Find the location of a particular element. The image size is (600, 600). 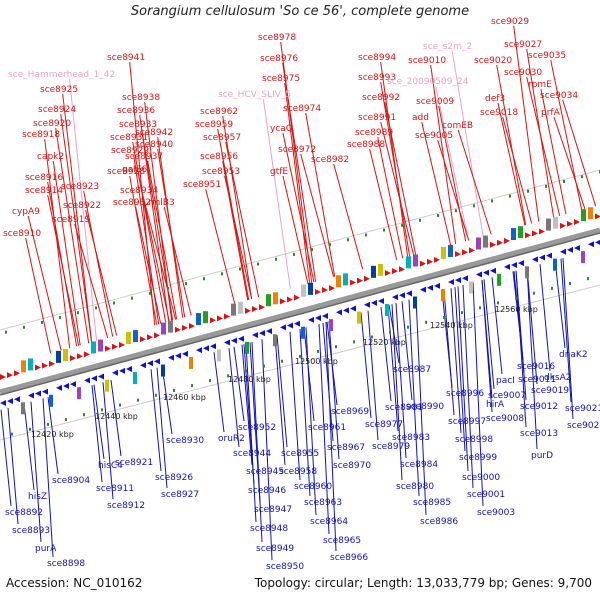

gene-label: dksA2 is located at coordinates (558, 378).